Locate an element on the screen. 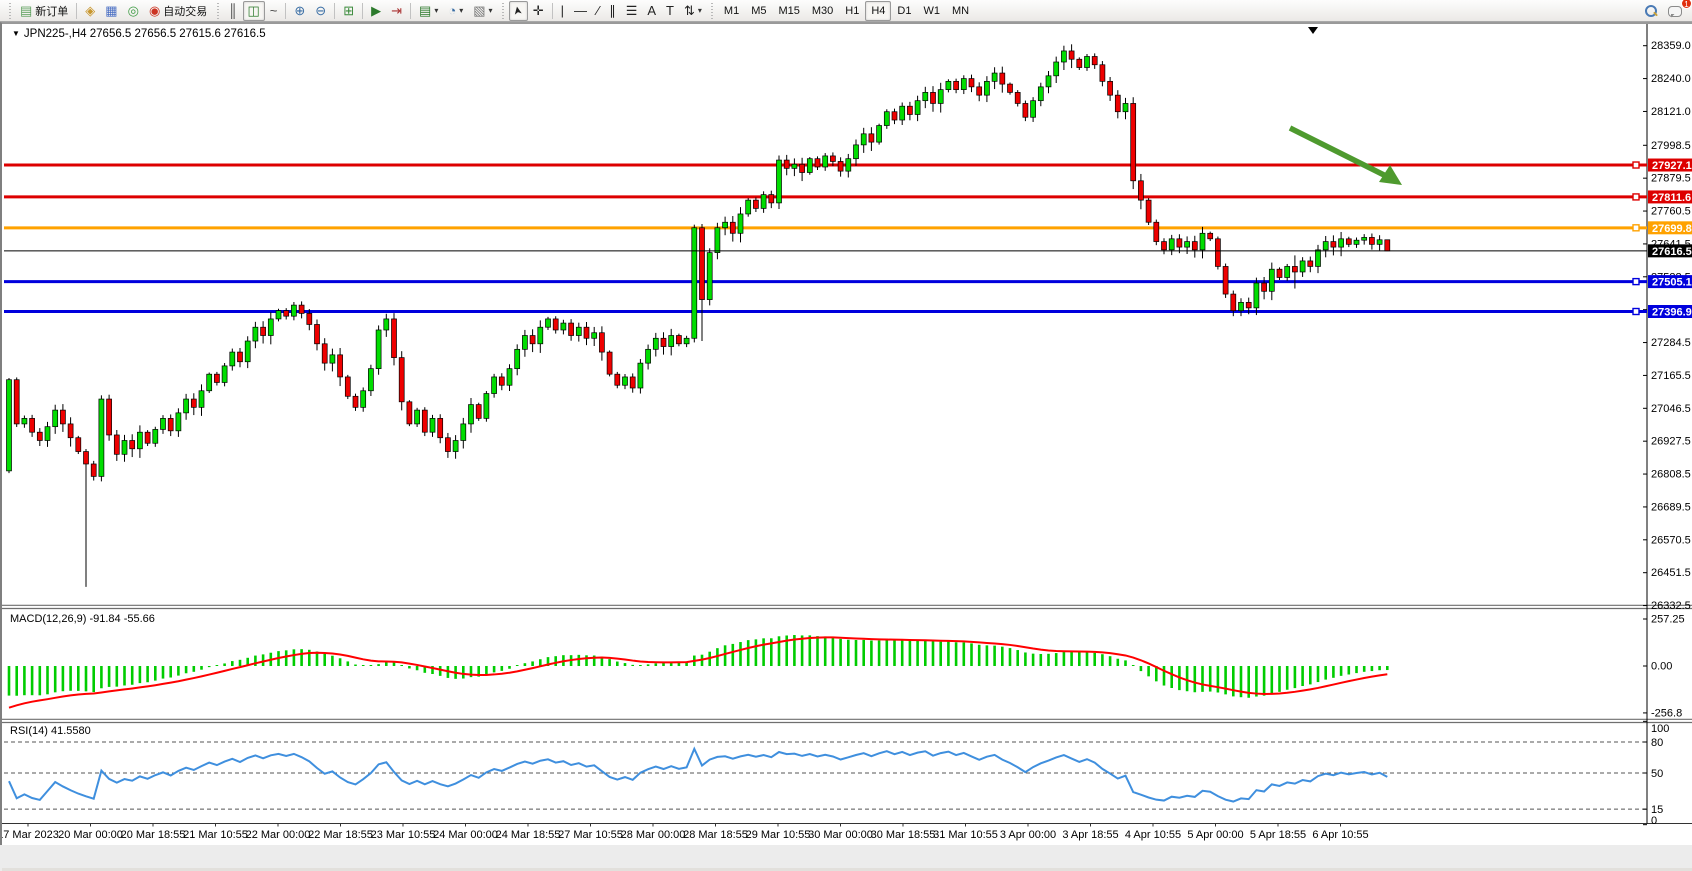 This screenshot has width=1692, height=871. line-chart-button: ~ is located at coordinates (274, 11).